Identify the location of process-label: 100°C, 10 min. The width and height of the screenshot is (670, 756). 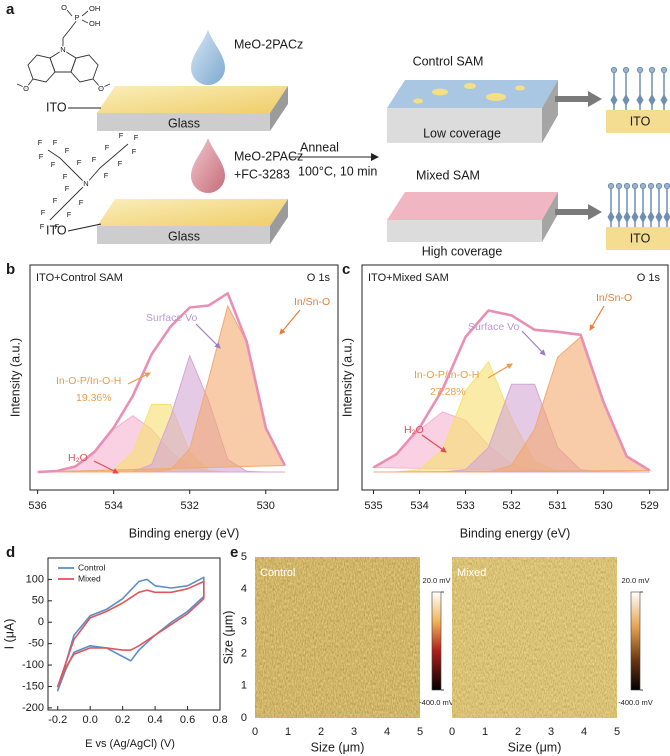
(337, 171).